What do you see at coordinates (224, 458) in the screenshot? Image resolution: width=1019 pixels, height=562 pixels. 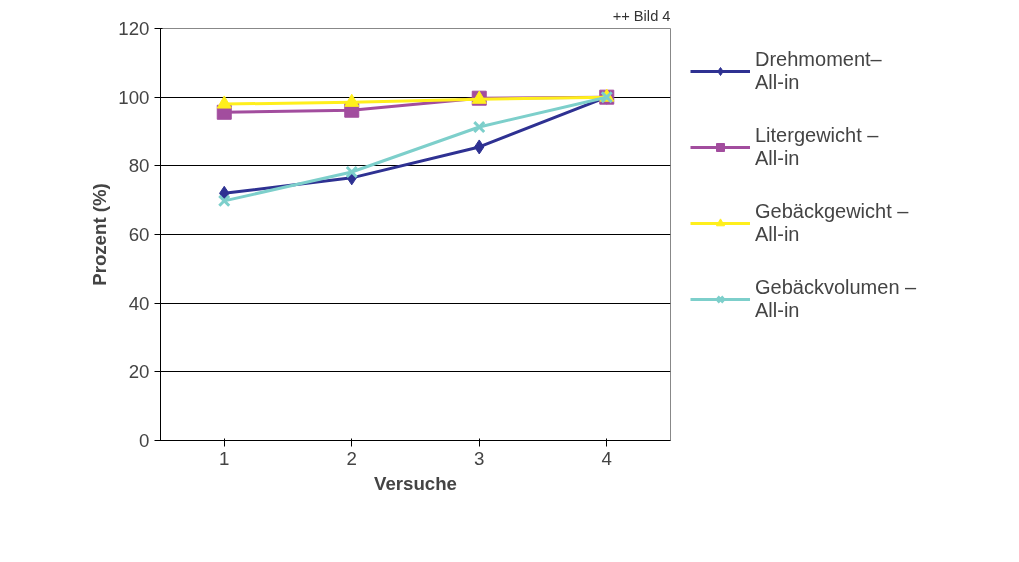 I see `x-tick-label: 1` at bounding box center [224, 458].